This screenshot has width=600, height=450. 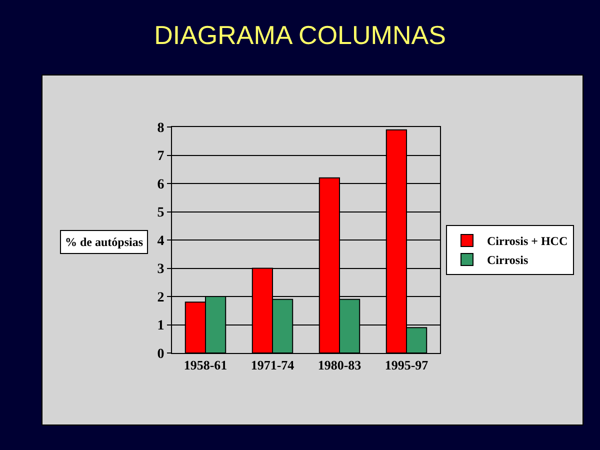 I want to click on legend-label: Cirrosis + HCC, so click(x=527, y=241).